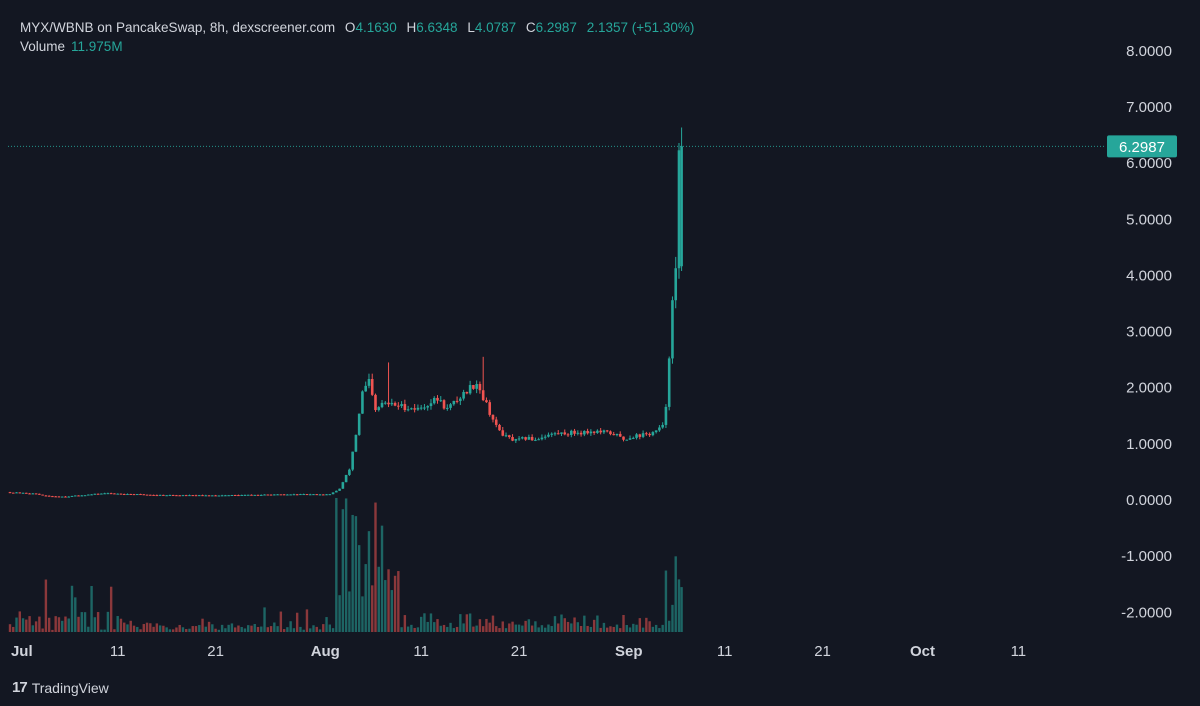 This screenshot has height=706, width=1200. Describe the element at coordinates (71, 46) in the screenshot. I see `volume-legend: Volume 11.975M` at that location.